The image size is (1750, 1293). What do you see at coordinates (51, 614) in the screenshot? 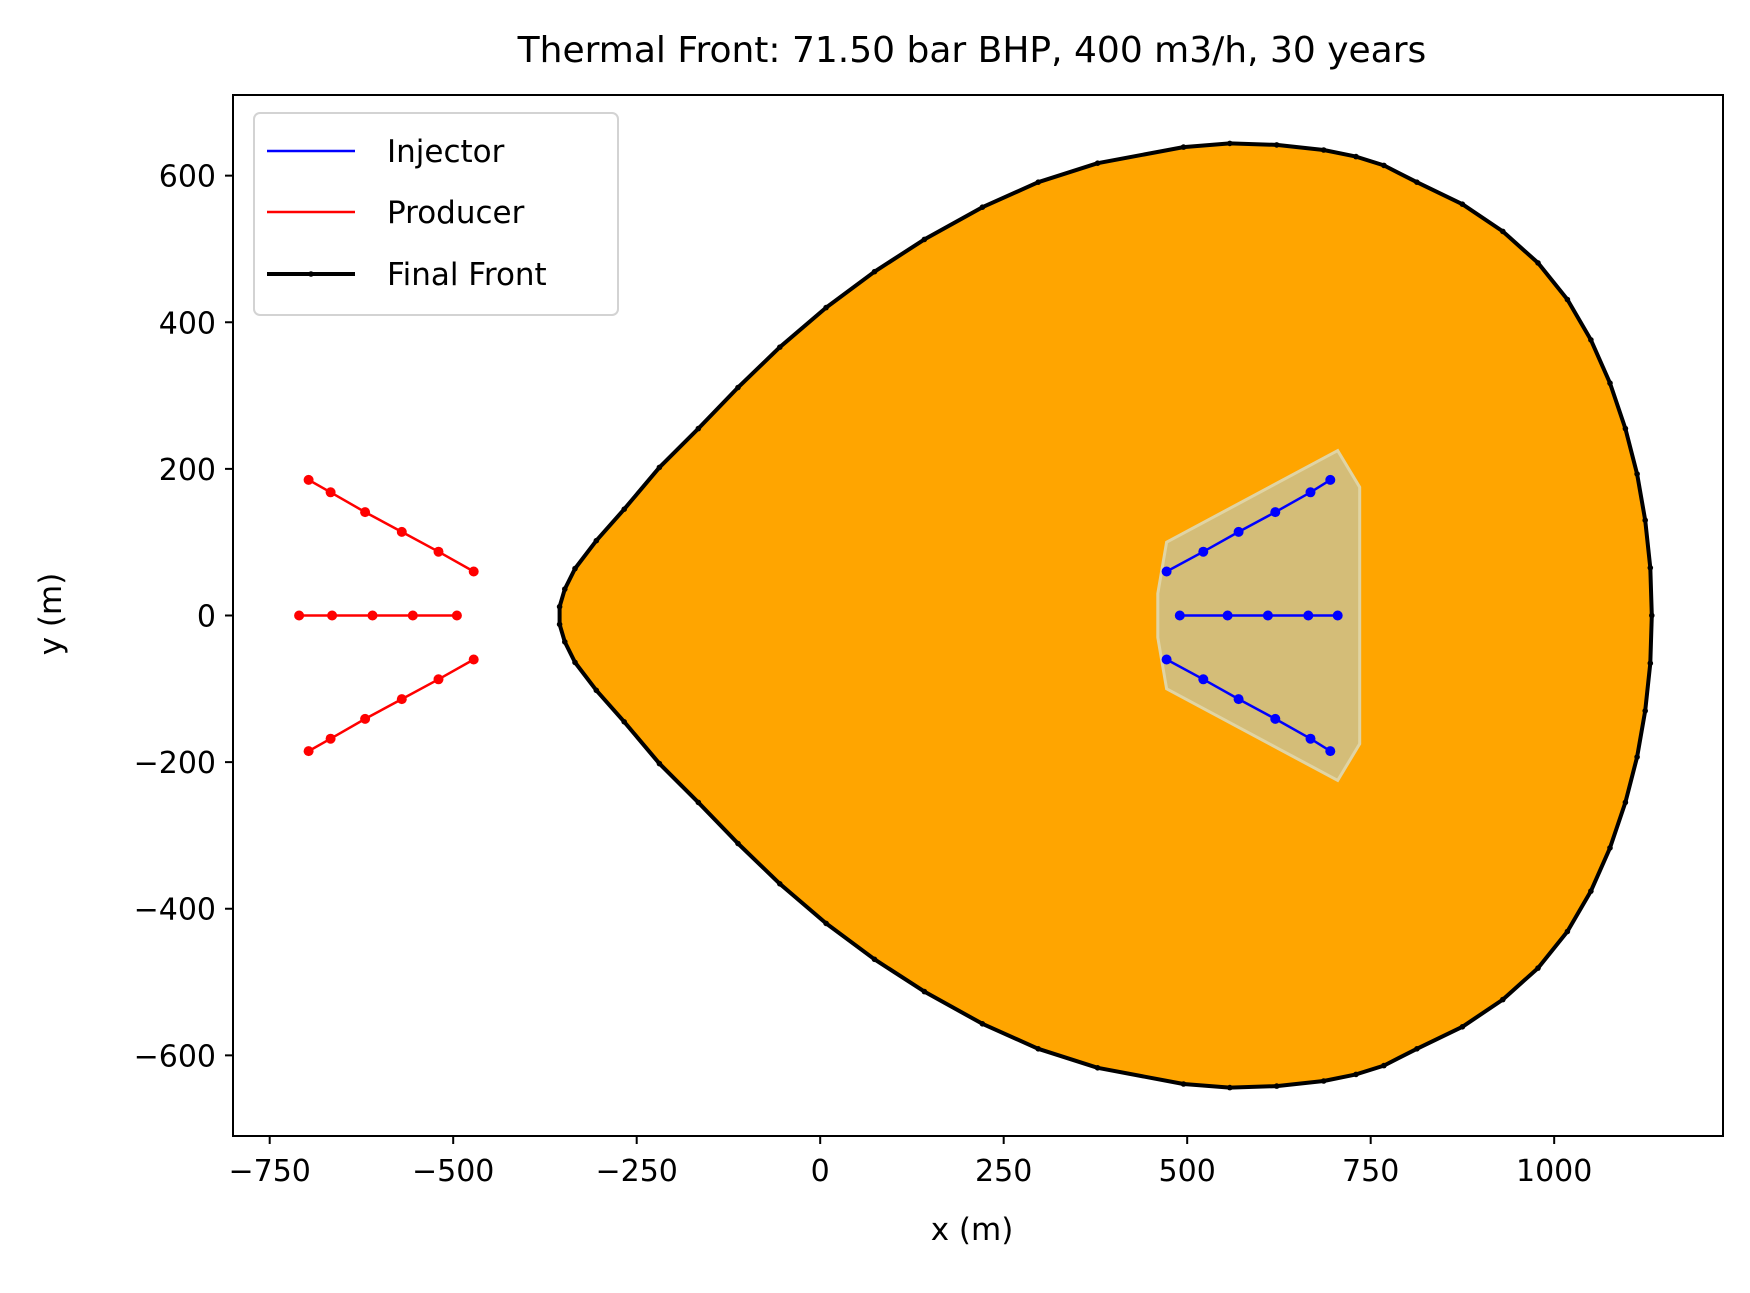
I see `y-axis-label: y (m)` at bounding box center [51, 614].